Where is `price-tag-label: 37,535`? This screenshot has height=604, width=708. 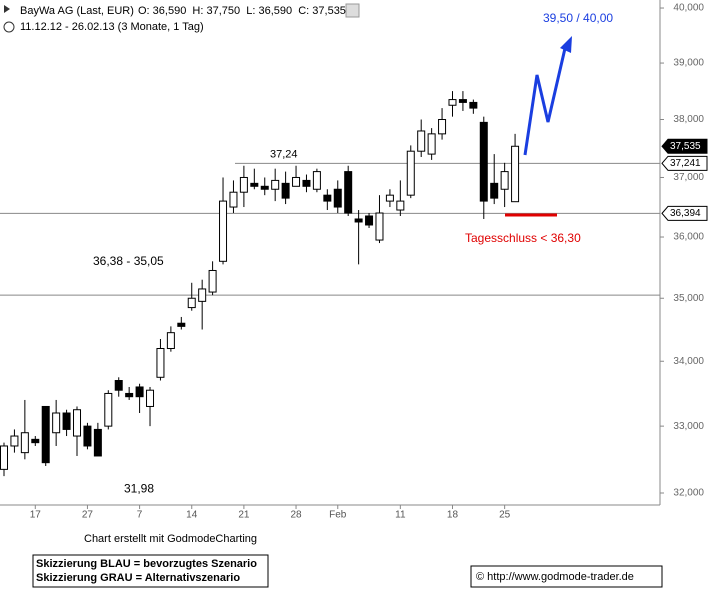
price-tag-label: 37,535 is located at coordinates (685, 146).